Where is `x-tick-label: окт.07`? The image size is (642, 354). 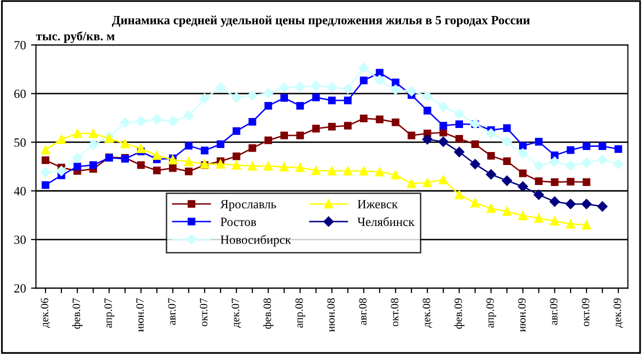 x-tick-label: окт.07 is located at coordinates (204, 312).